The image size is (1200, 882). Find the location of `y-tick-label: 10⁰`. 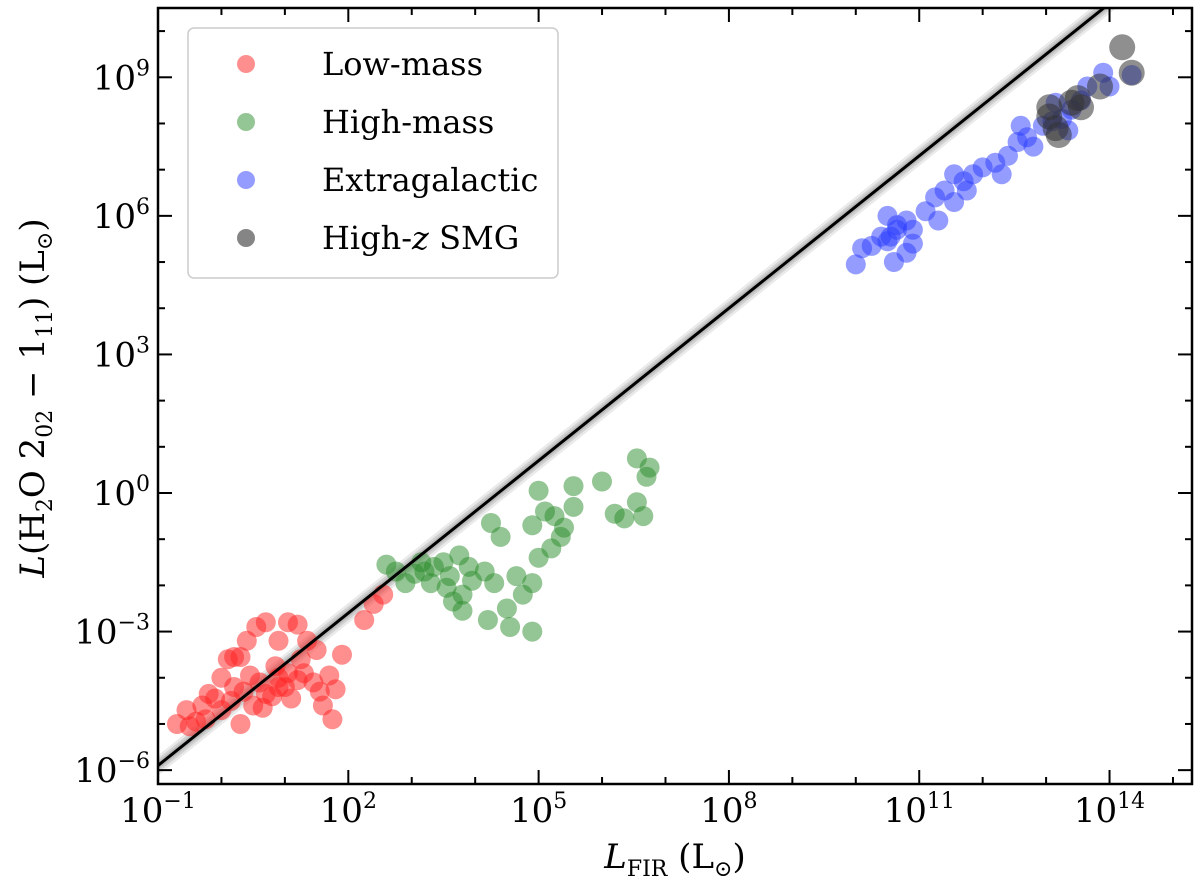

y-tick-label: 10⁰ is located at coordinates (121, 493).